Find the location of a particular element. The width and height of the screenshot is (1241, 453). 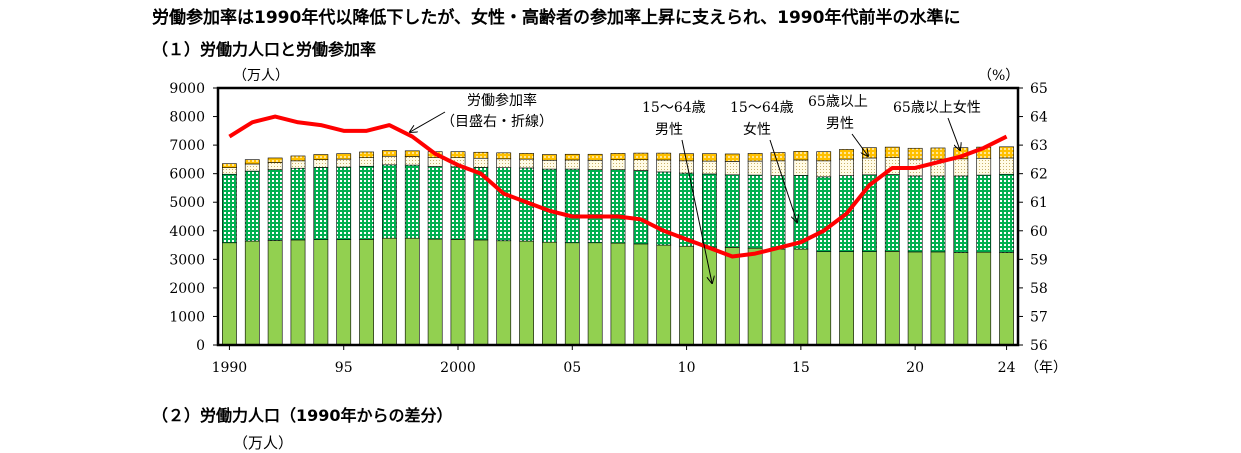

bar-segment-s1-2014 is located at coordinates (778, 212).